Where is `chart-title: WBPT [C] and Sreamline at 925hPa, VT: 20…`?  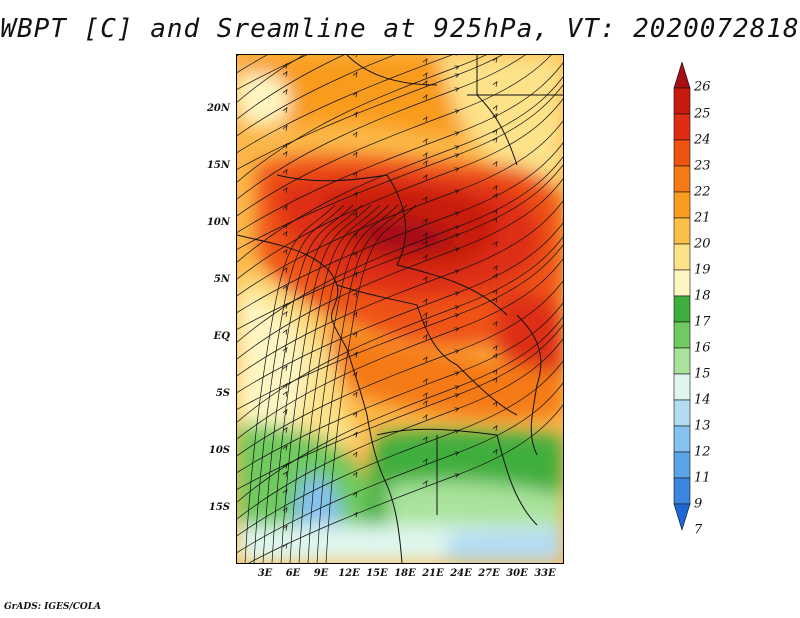 chart-title: WBPT [C] and Sreamline at 925hPa, VT: 20… is located at coordinates (400, 29).